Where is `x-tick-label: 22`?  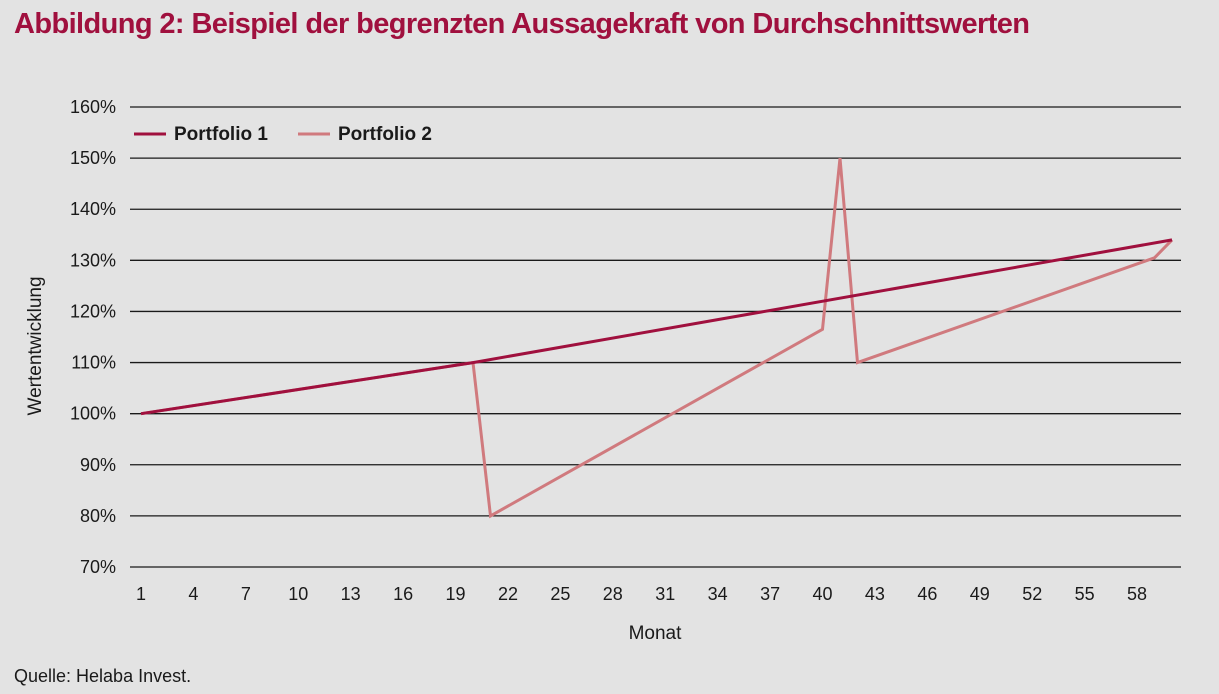
x-tick-label: 22 is located at coordinates (508, 594).